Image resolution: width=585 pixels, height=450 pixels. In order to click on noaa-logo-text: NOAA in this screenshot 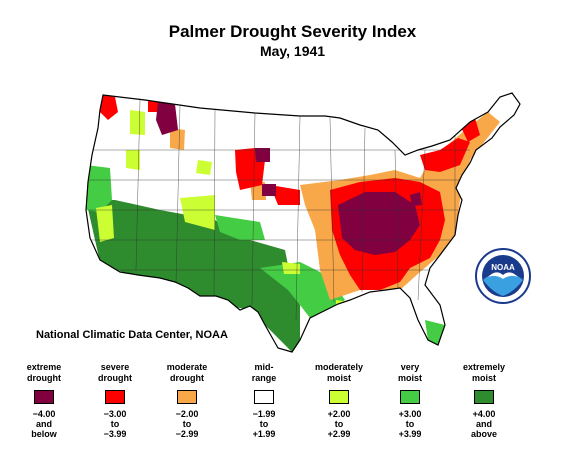, I will do `click(503, 267)`.